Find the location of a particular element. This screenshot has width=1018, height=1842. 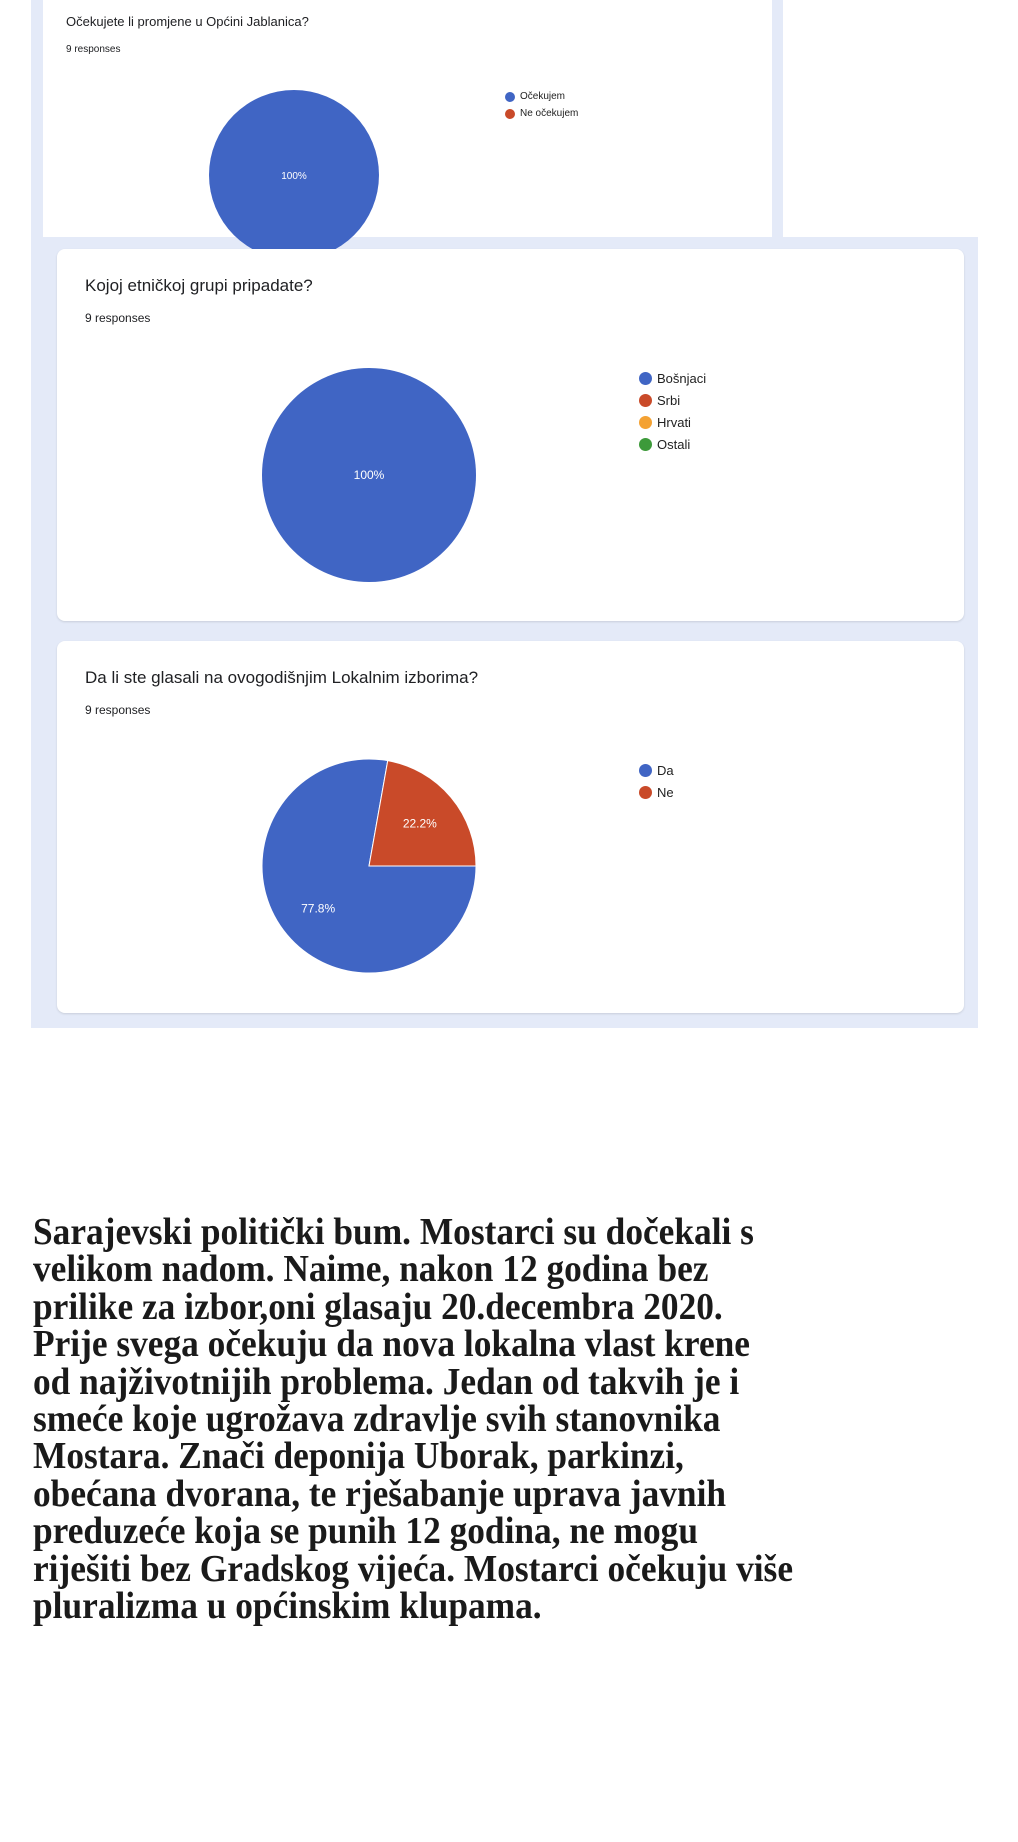

chart-legend: Bošnjaci Srbi Hrvati Ostali is located at coordinates (672, 411).